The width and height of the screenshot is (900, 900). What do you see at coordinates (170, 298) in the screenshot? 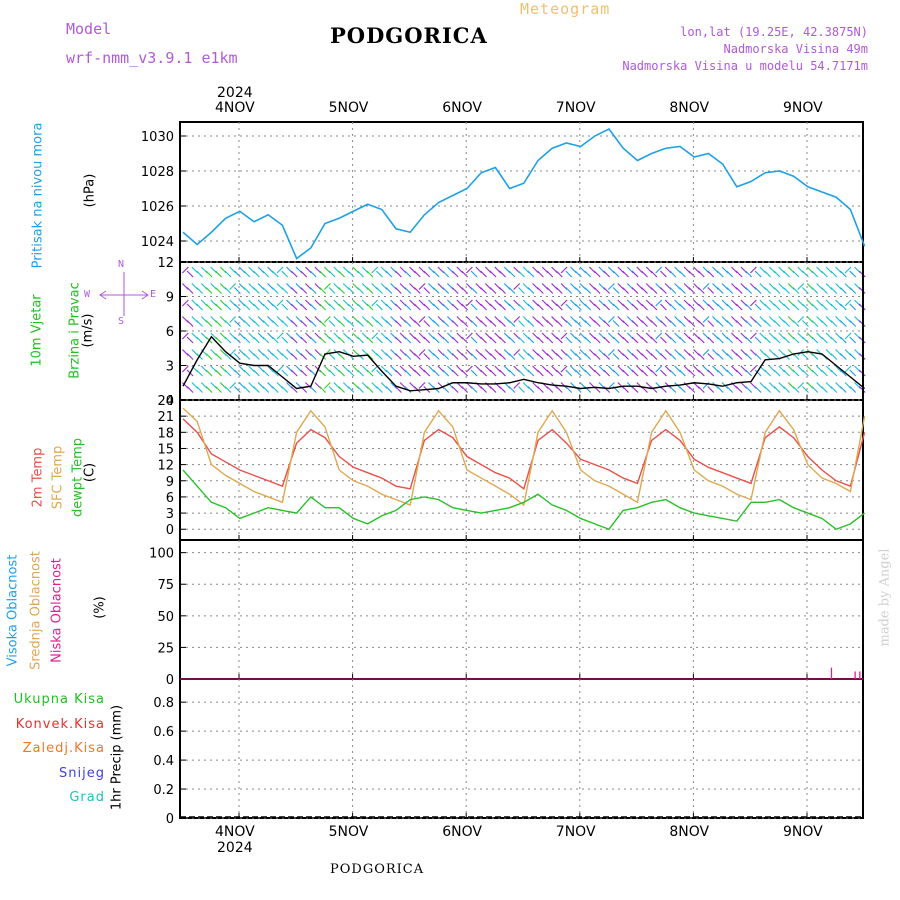
I see `wind-tick-label: 9` at bounding box center [170, 298].